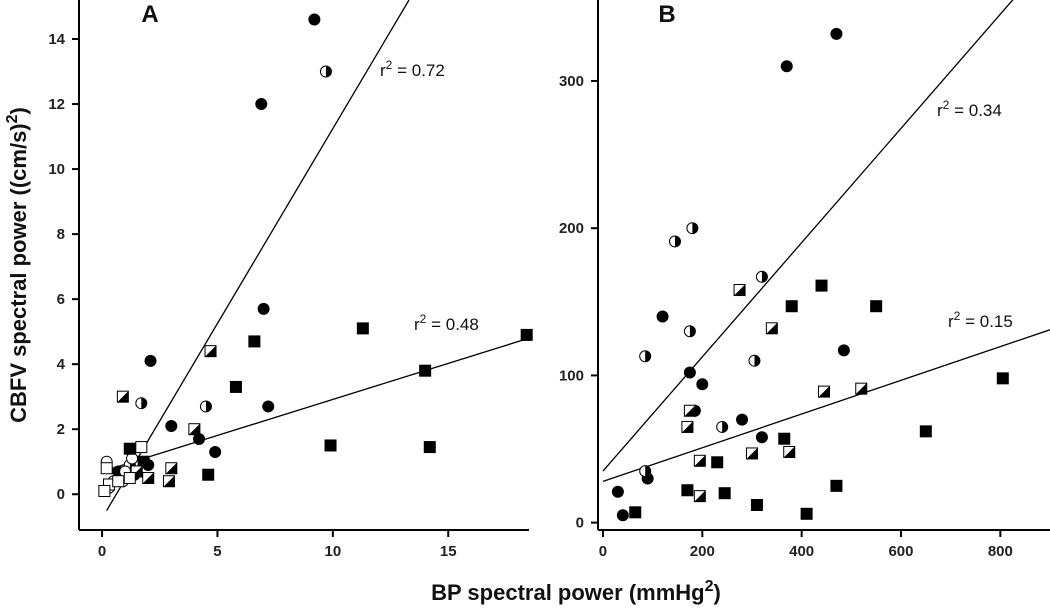  What do you see at coordinates (571, 375) in the screenshot?
I see `panel-b-y-tick-label: 100` at bounding box center [571, 375].